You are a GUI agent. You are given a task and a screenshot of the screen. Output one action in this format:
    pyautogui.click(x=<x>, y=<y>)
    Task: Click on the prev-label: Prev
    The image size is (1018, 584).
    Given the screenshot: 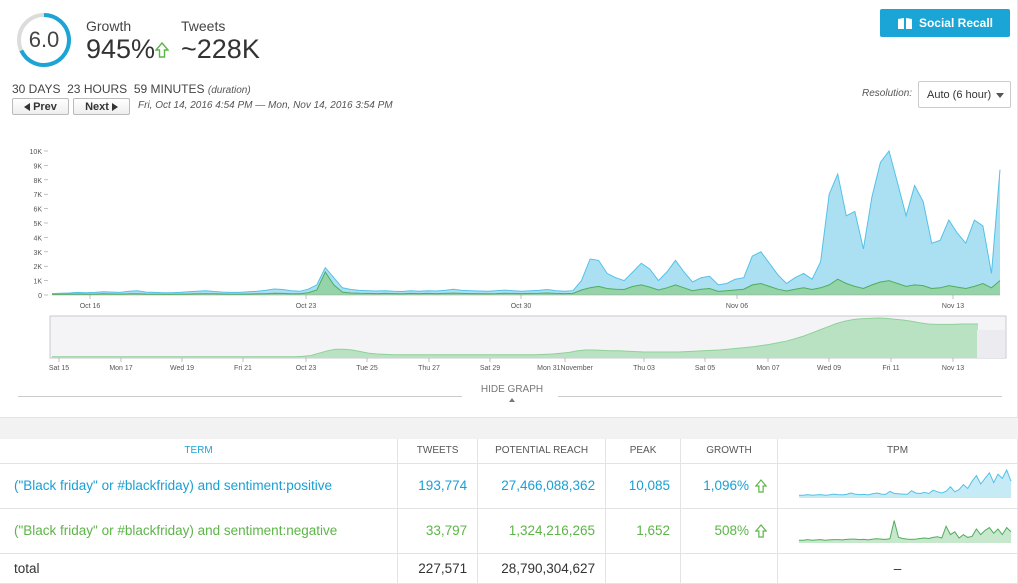 What is the action you would take?
    pyautogui.click(x=45, y=106)
    